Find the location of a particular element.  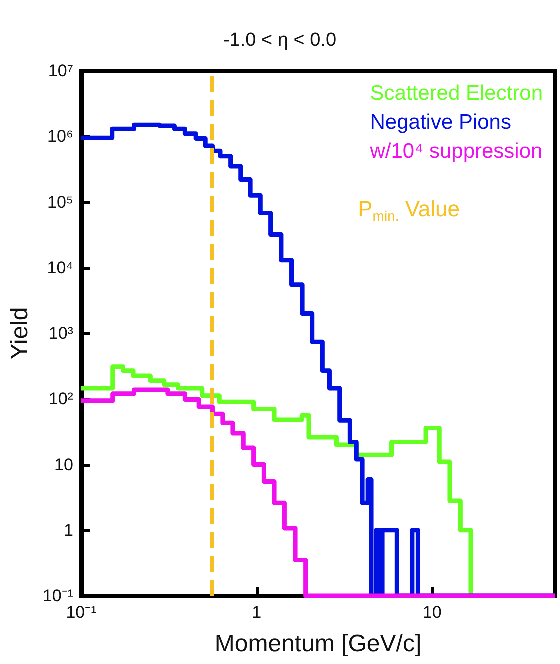

y-tick-label: 10 is located at coordinates (64, 464).